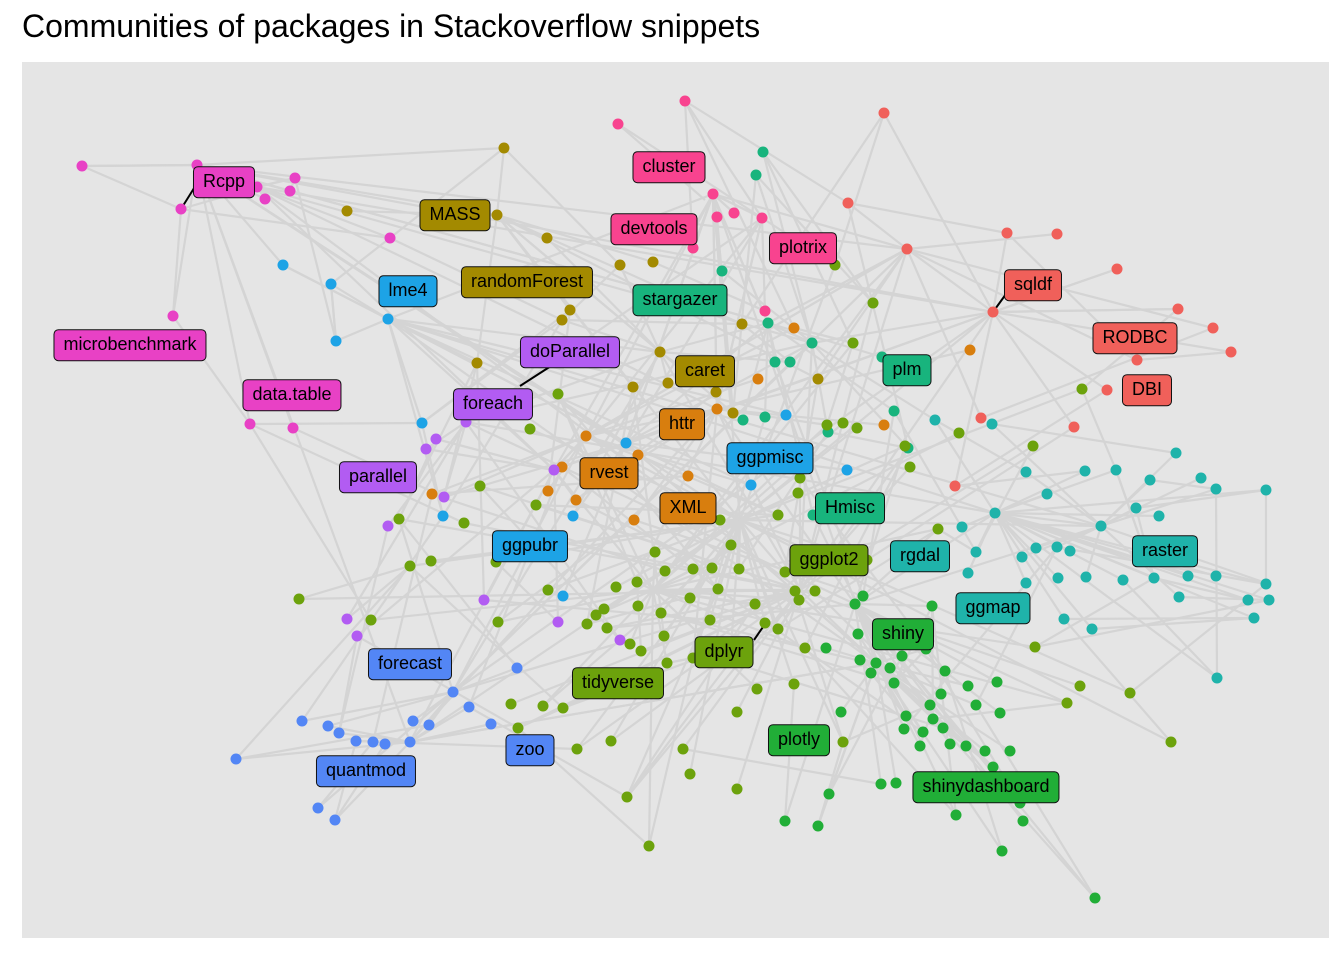 This screenshot has width=1344, height=960. I want to click on package-label: quantmod, so click(366, 771).